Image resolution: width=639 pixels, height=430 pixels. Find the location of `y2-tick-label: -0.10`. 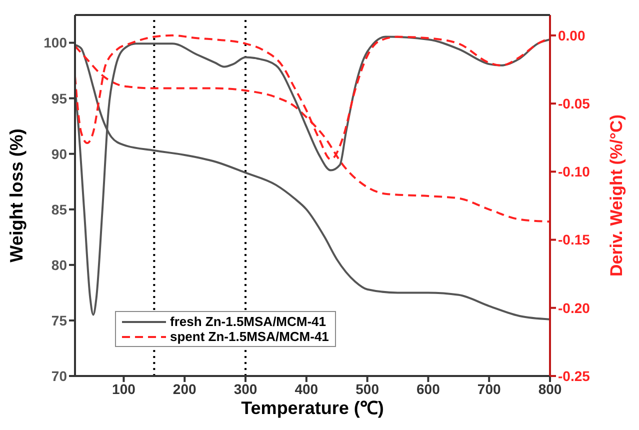

y2-tick-label: -0.10 is located at coordinates (574, 172).